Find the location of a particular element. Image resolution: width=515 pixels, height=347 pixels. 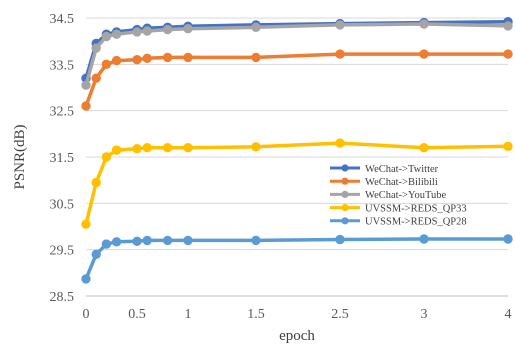

y-tick-label: 34.5 is located at coordinates (62, 19).